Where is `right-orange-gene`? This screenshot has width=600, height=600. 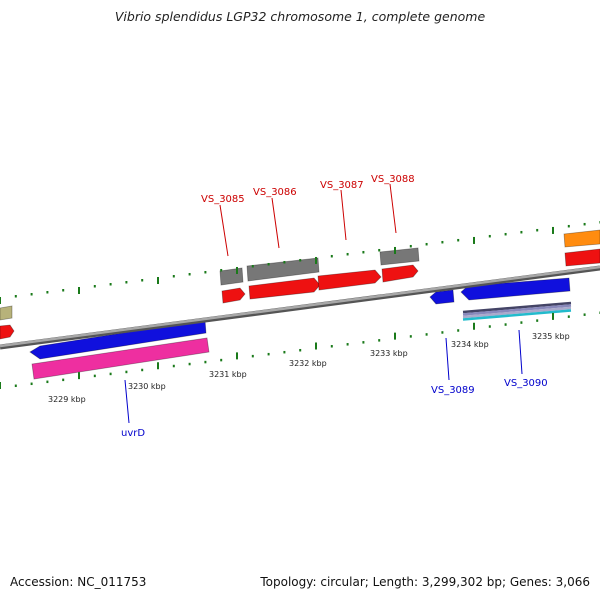 right-orange-gene is located at coordinates (581, 238).